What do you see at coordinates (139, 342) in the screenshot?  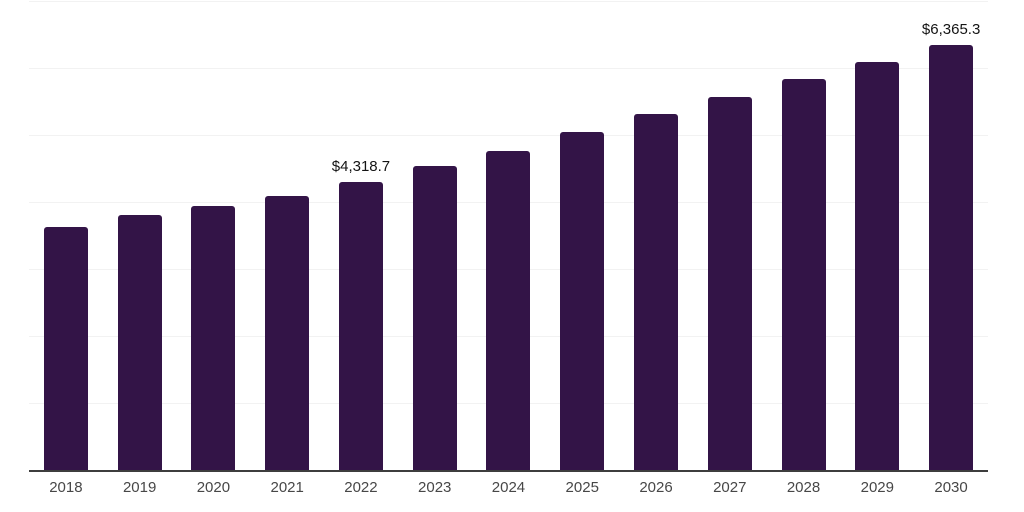 I see `bar-2019` at bounding box center [139, 342].